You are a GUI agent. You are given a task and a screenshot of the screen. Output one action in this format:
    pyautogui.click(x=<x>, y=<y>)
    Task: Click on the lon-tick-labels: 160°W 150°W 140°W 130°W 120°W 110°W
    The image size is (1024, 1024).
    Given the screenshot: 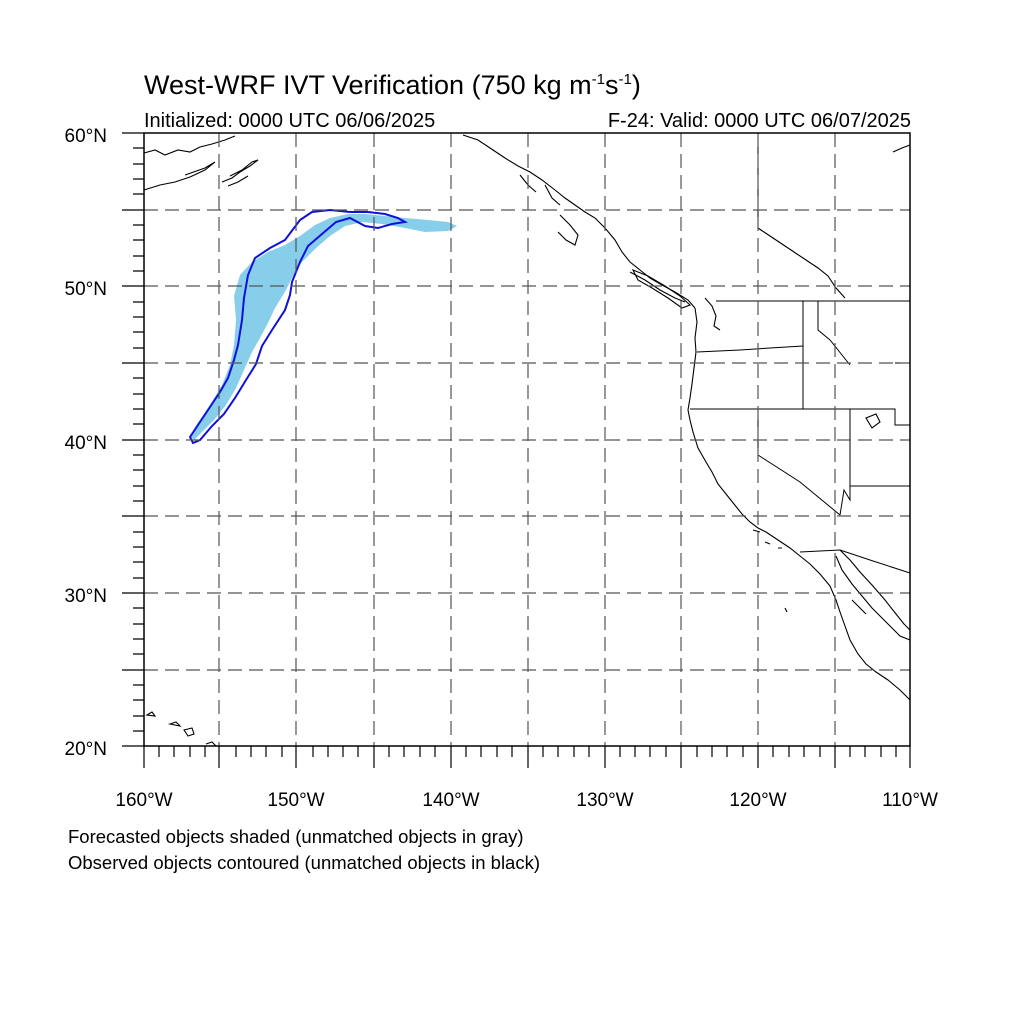 What is the action you would take?
    pyautogui.click(x=526, y=800)
    